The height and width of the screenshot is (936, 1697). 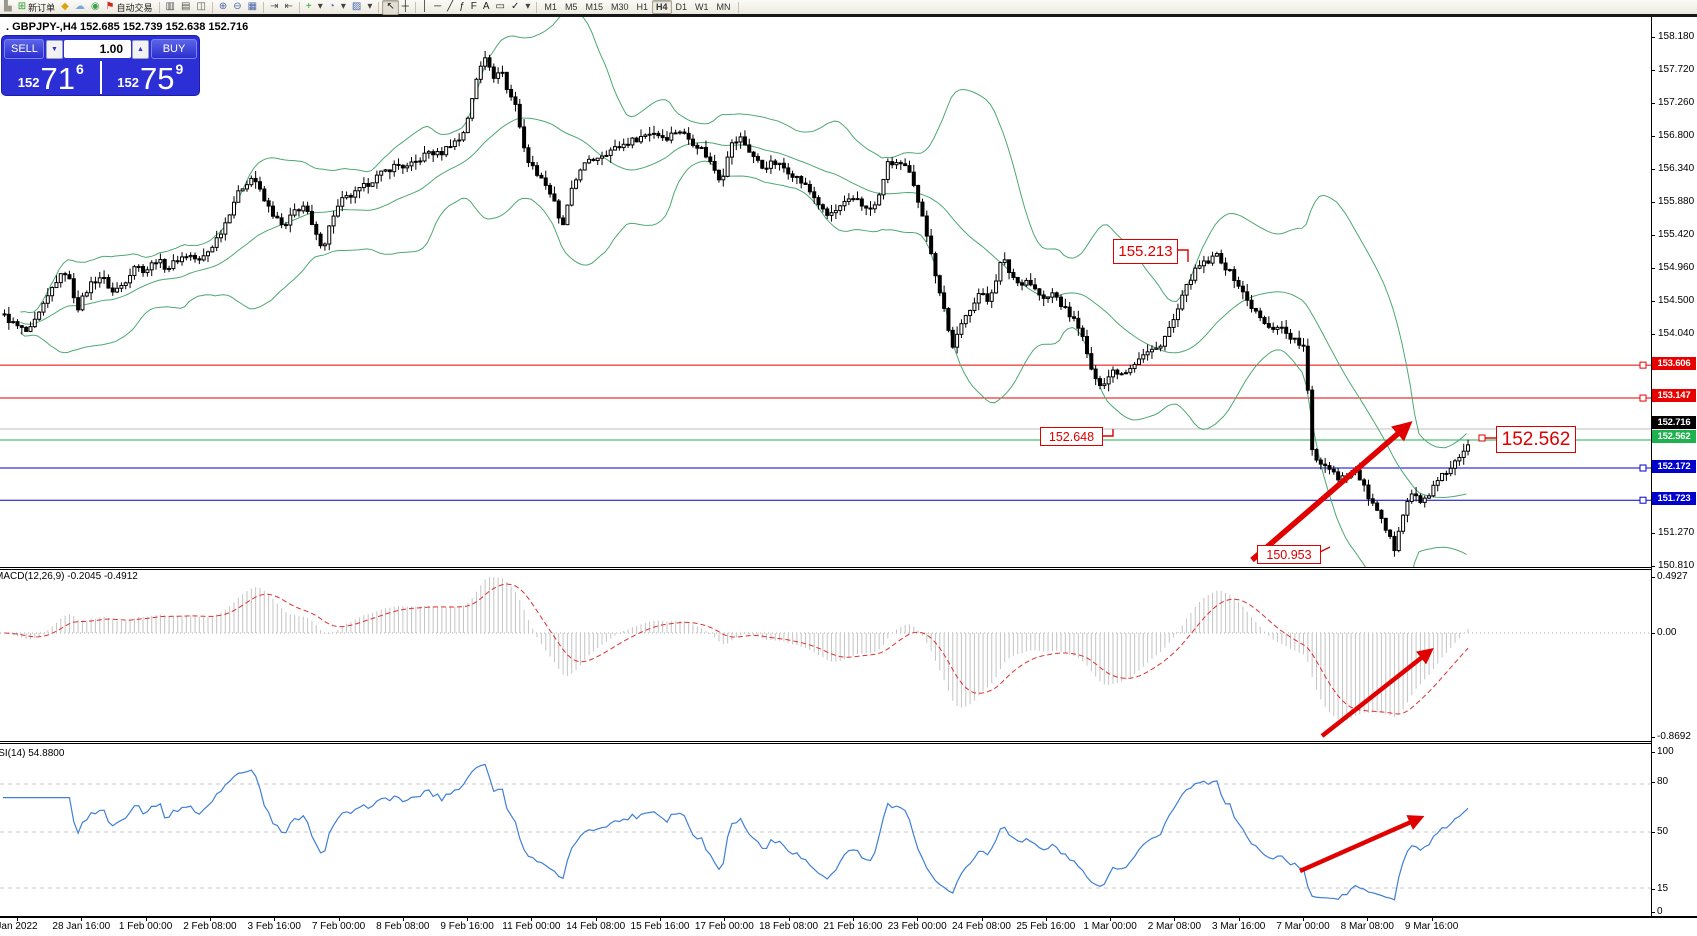 What do you see at coordinates (174, 49) in the screenshot?
I see `buy-button: BUY` at bounding box center [174, 49].